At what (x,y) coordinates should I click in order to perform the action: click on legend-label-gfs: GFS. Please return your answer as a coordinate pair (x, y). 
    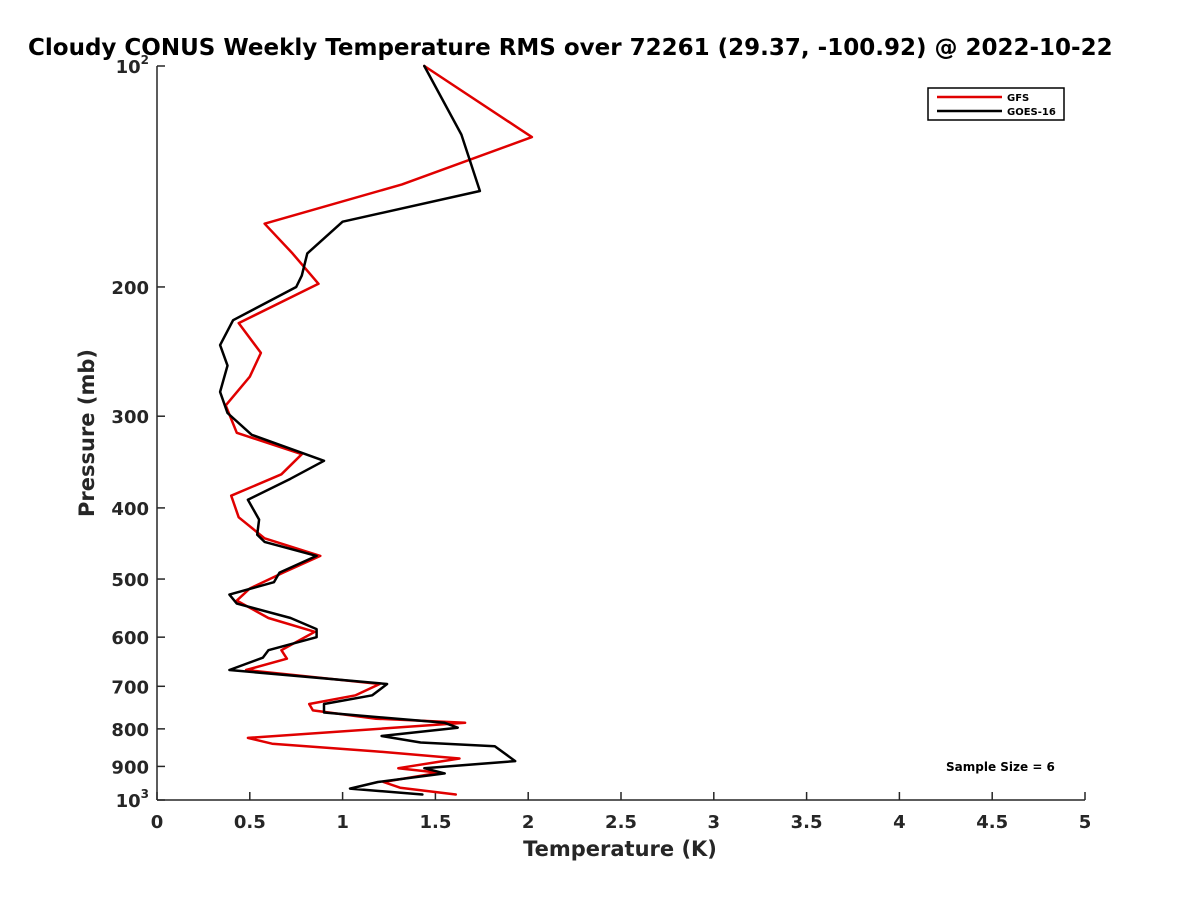
    Looking at the image, I should click on (1018, 98).